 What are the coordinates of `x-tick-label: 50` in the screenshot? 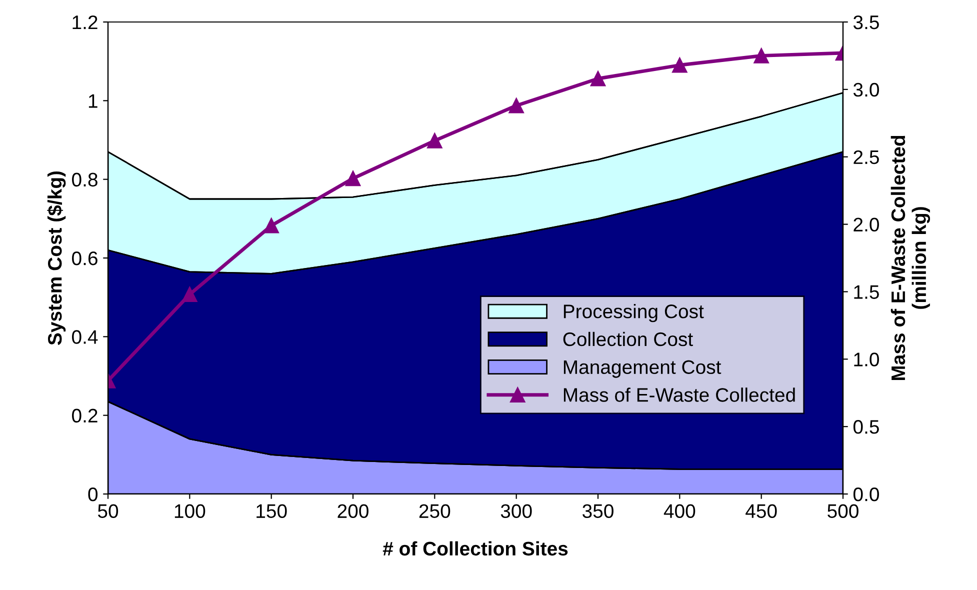 It's located at (108, 511).